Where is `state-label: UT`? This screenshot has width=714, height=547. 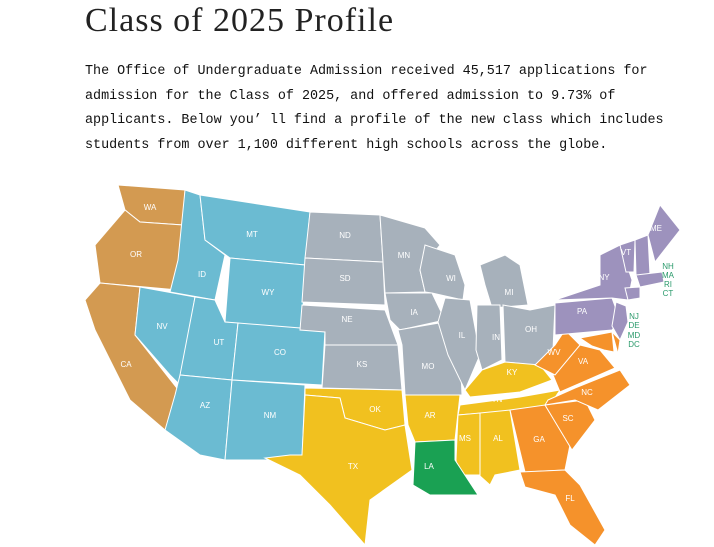 state-label: UT is located at coordinates (219, 342).